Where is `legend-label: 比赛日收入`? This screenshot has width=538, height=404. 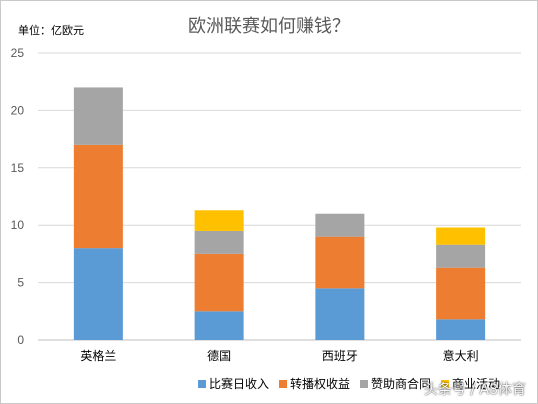
legend-label: 比赛日收入 is located at coordinates (239, 384).